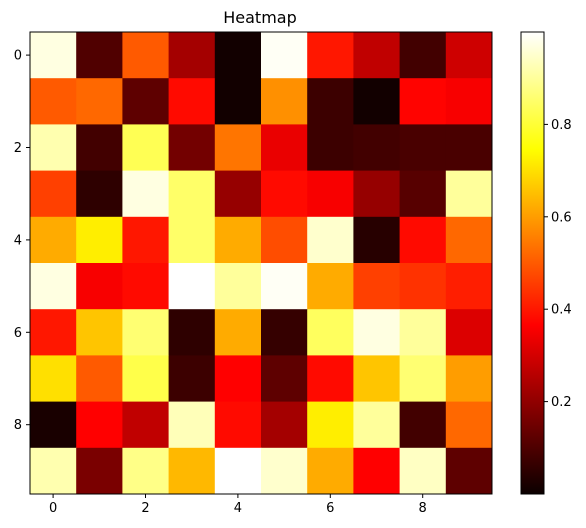 Image resolution: width=586 pixels, height=528 pixels. What do you see at coordinates (145, 508) in the screenshot?
I see `x-tick-label: 2` at bounding box center [145, 508].